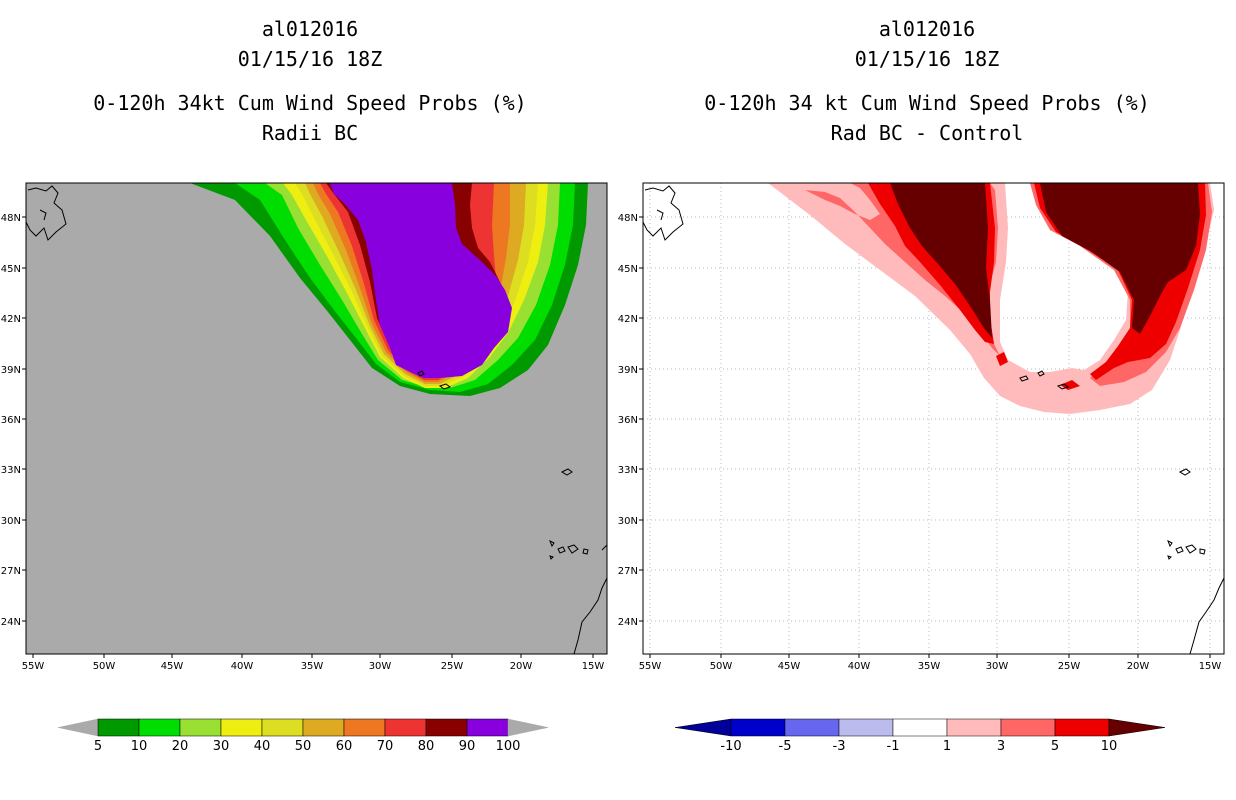 The width and height of the screenshot is (1236, 800). I want to click on left-storm-id: al012016, so click(310, 29).